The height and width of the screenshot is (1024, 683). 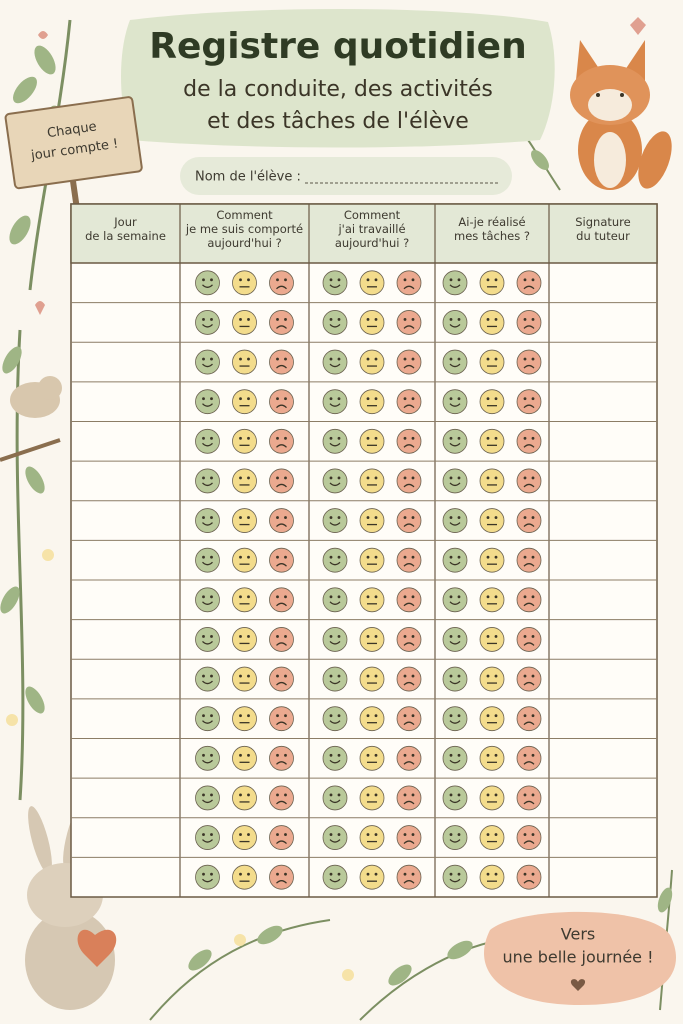 What do you see at coordinates (492, 236) in the screenshot?
I see `column-header: mes tâches ?` at bounding box center [492, 236].